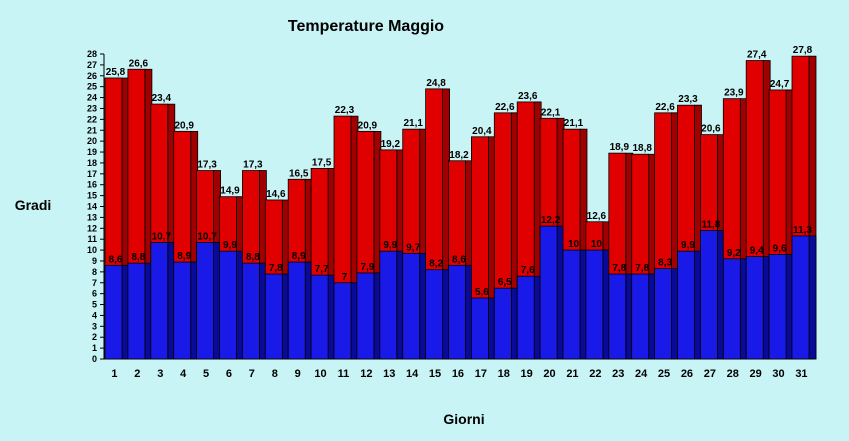  Describe the element at coordinates (116, 72) in the screenshot. I see `max-temp-label: 25,8` at that location.